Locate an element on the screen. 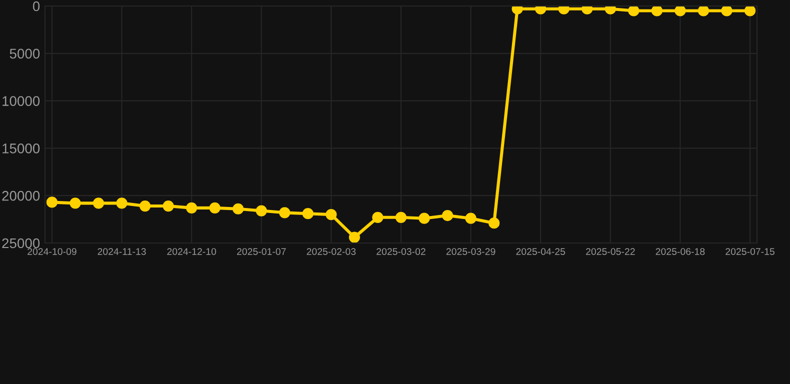  y-tick-label: 25000 is located at coordinates (21, 243).